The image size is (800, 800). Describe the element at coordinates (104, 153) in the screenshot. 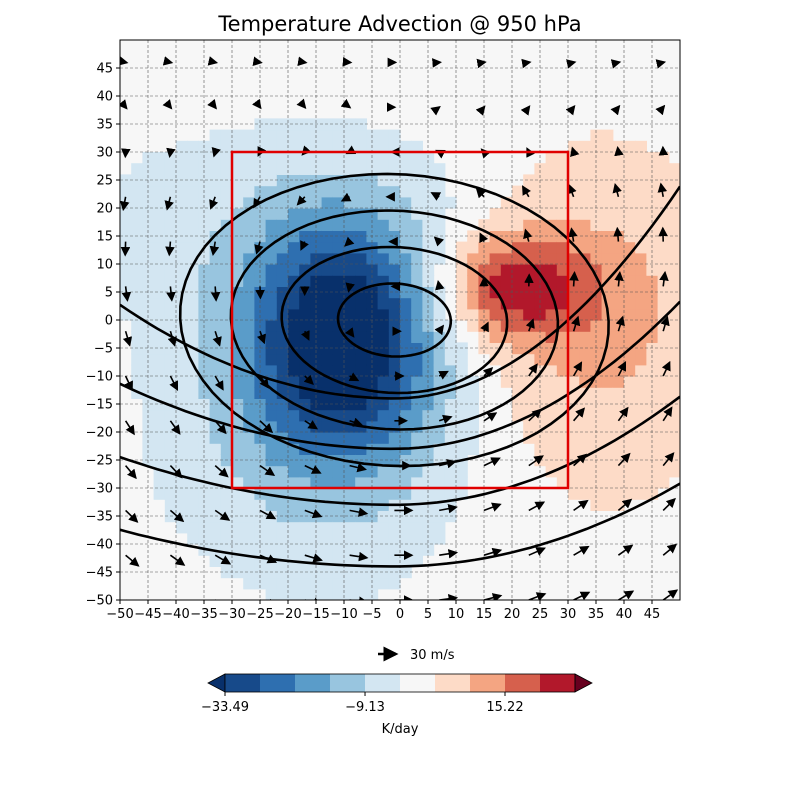

I see `y-tick-label: 30` at that location.